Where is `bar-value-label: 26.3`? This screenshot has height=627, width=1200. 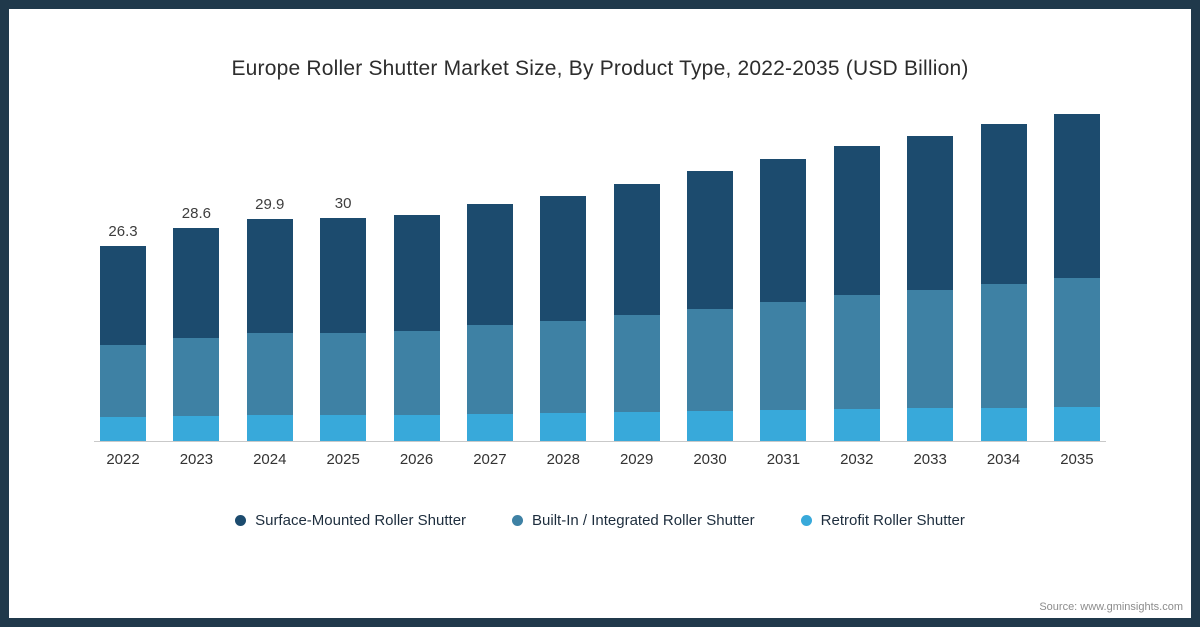
bar-value-label: 26.3 is located at coordinates (123, 231).